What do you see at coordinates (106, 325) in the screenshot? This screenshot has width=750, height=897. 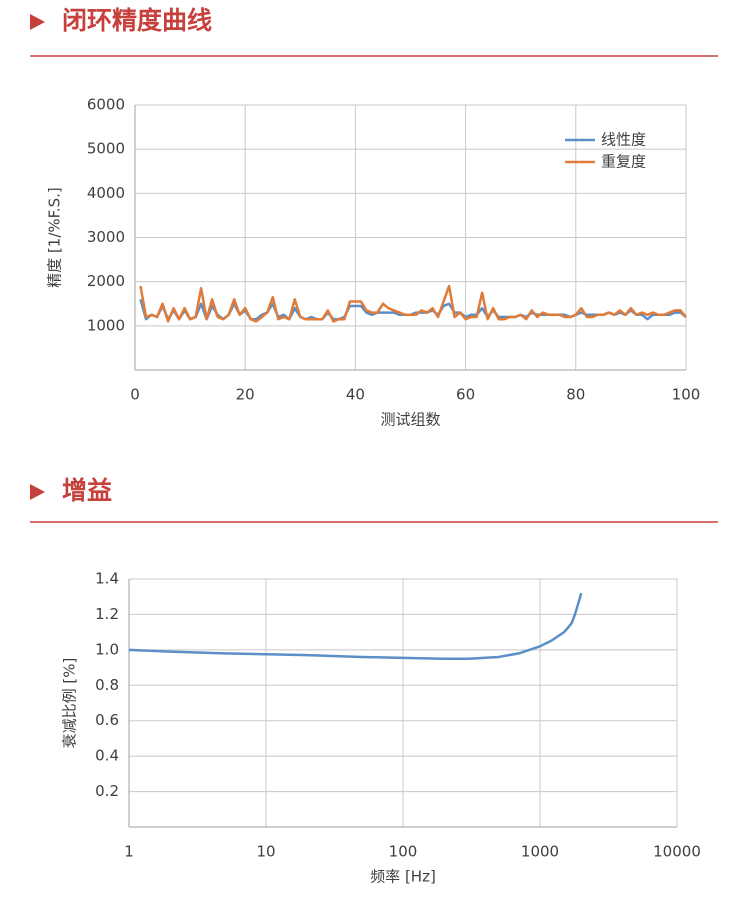 I see `y-tick-label: 1000` at bounding box center [106, 325].